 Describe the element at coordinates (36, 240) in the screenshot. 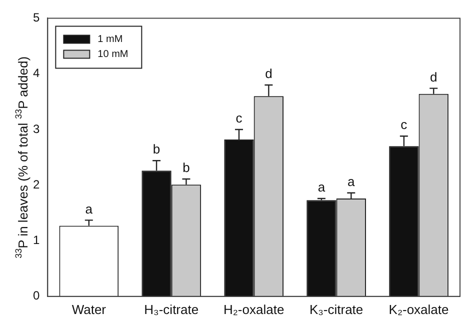

I see `y-tick-label: 1` at that location.